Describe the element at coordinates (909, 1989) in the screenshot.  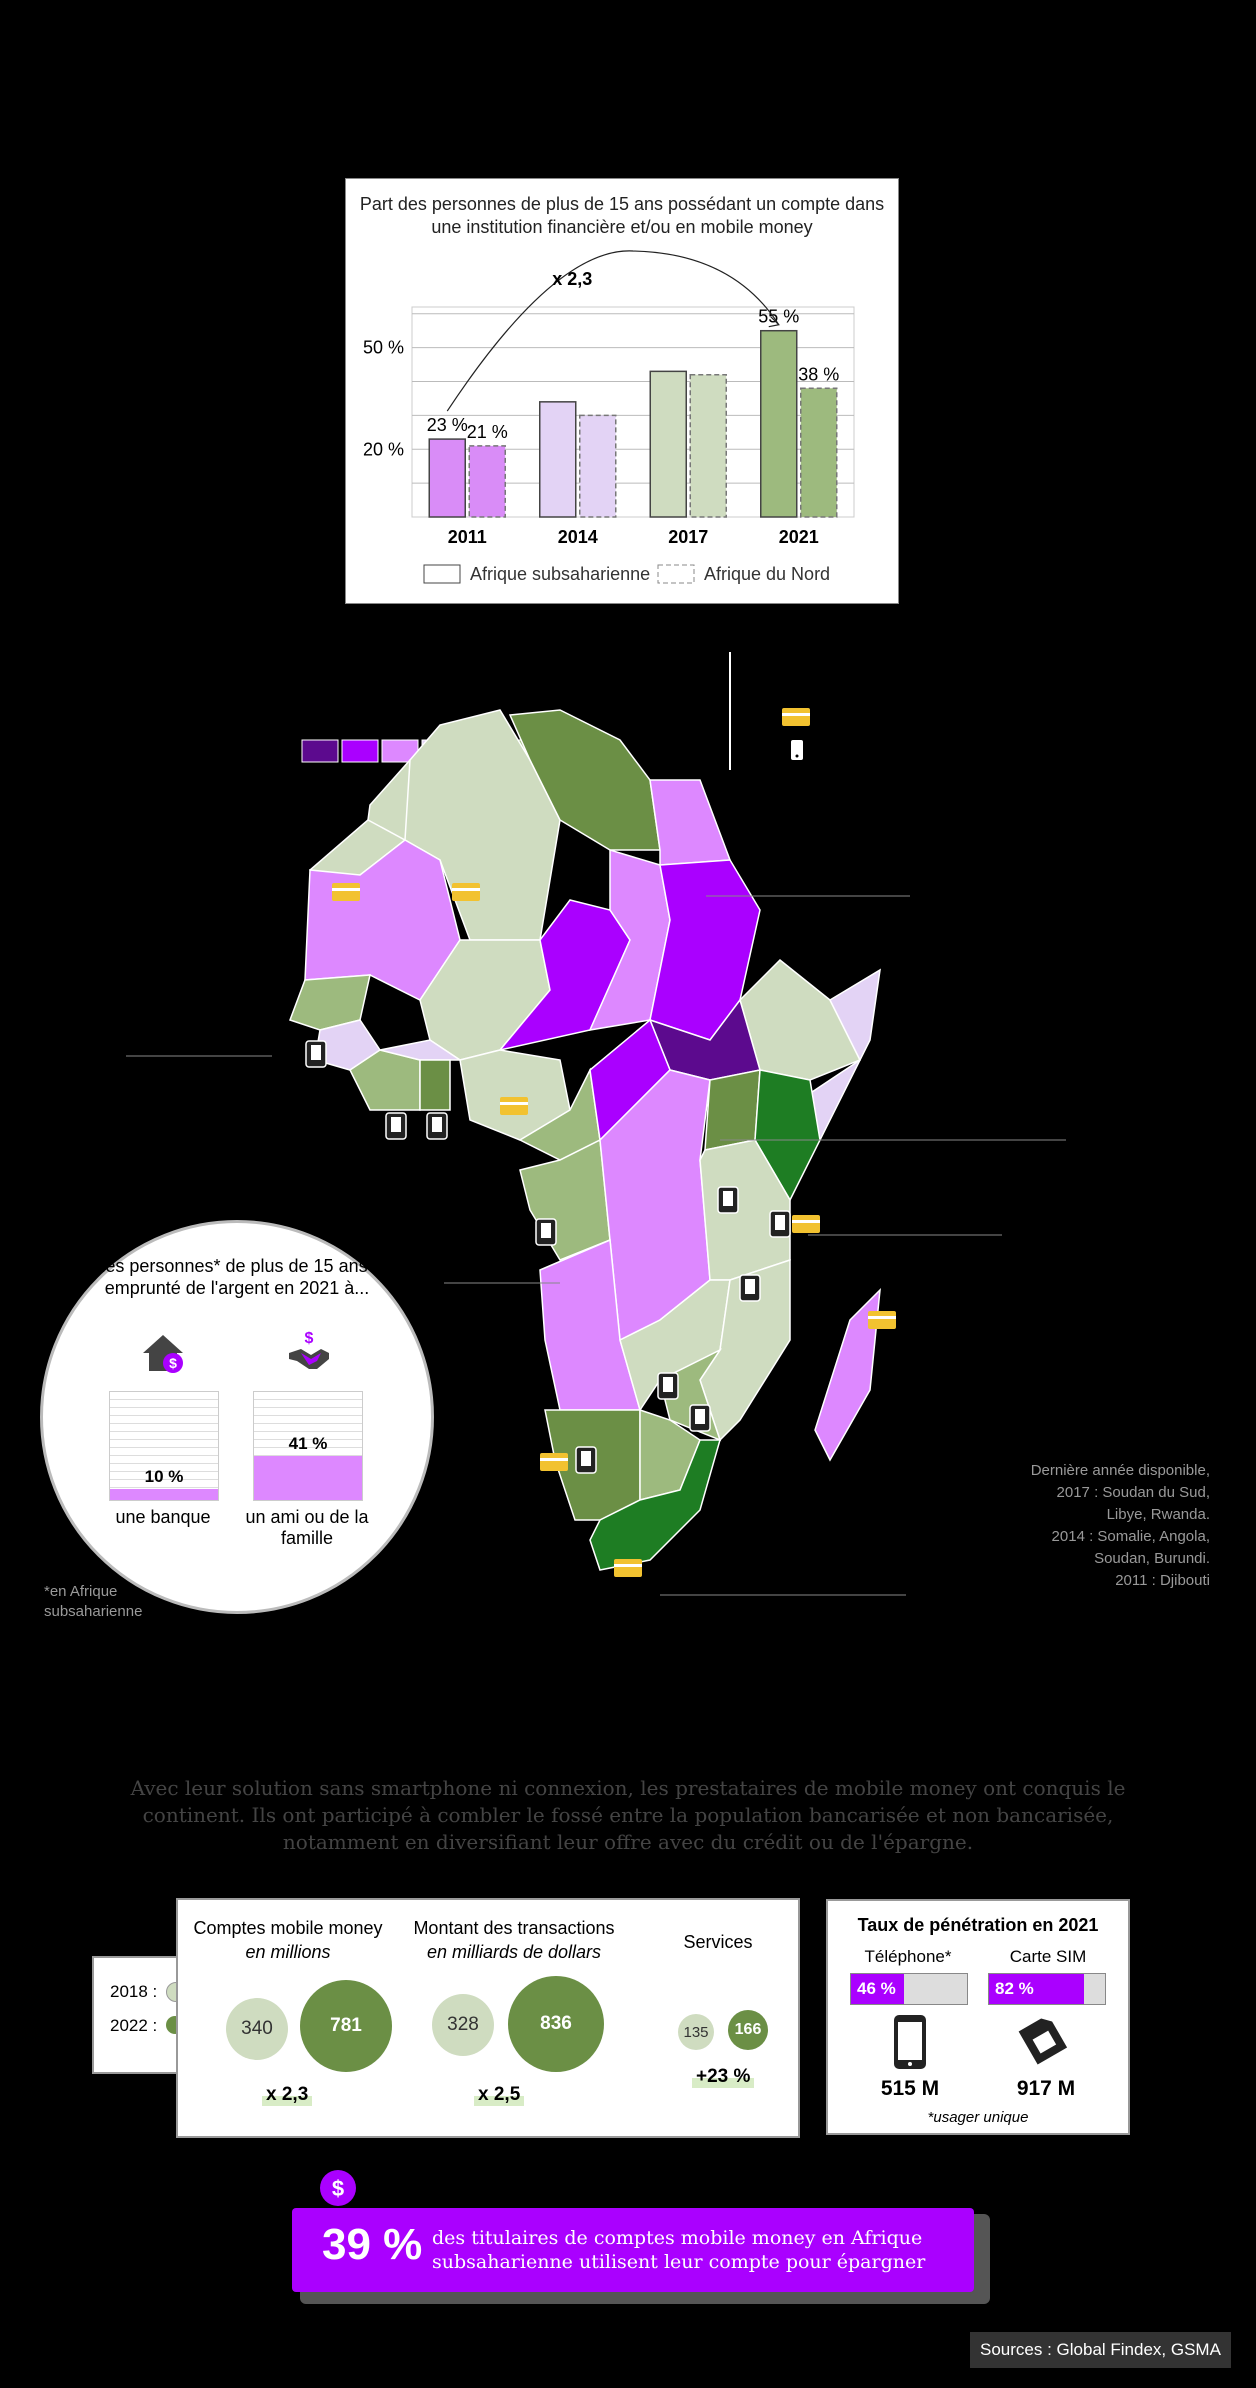
I see `phone-penetration-bar: 46 %` at that location.